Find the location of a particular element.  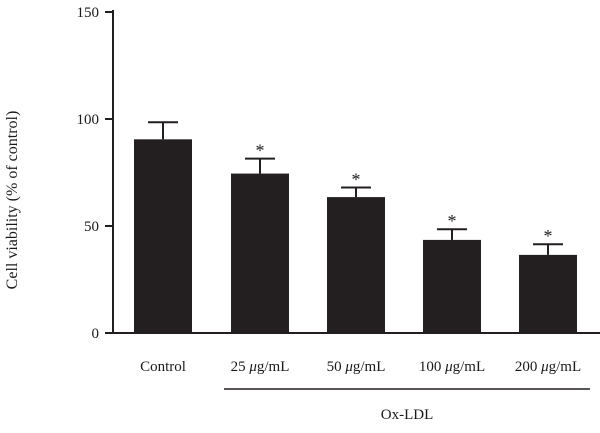

x-tick-label: Control is located at coordinates (163, 367).